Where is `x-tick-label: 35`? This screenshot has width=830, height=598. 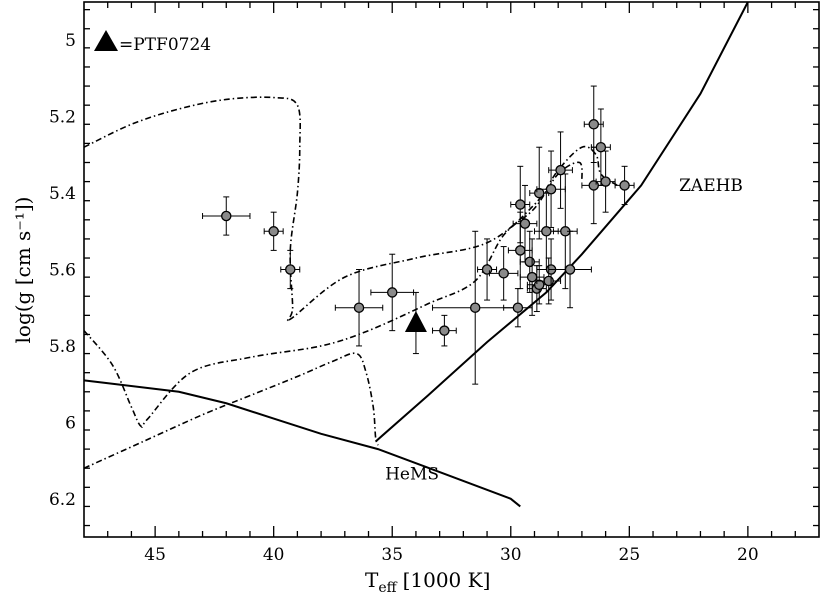 x-tick-label: 35 is located at coordinates (392, 555).